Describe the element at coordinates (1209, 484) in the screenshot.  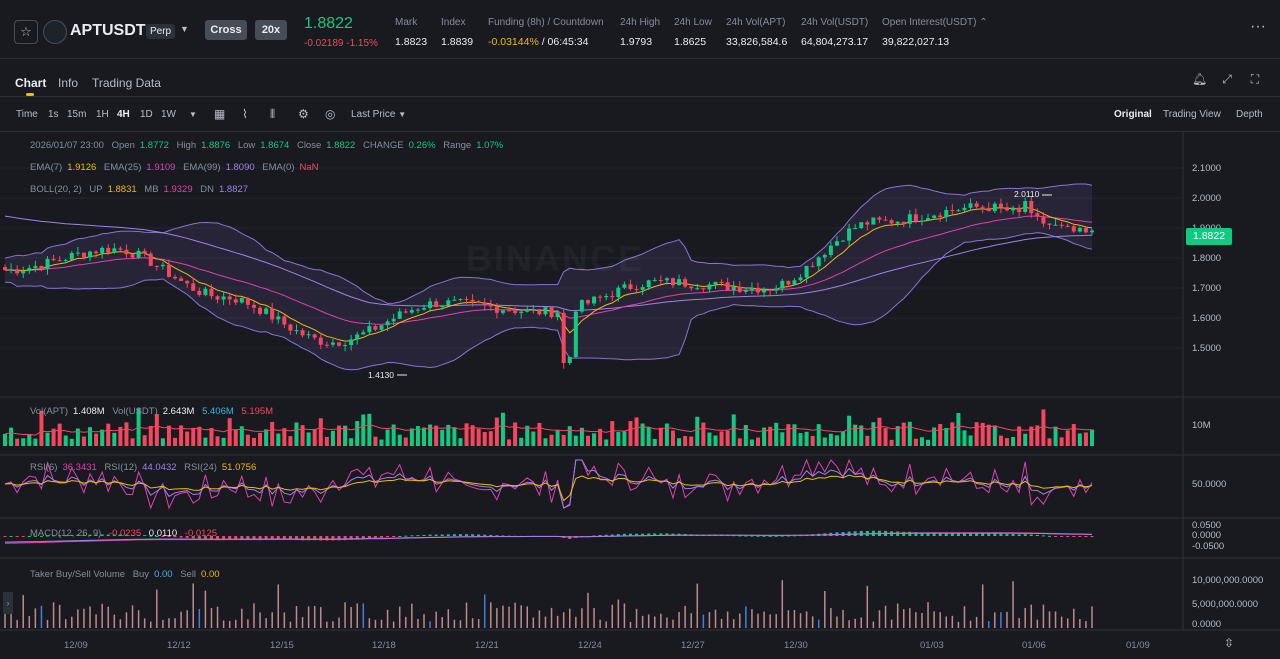
I see `rsi-axis-label: 50.0000` at that location.